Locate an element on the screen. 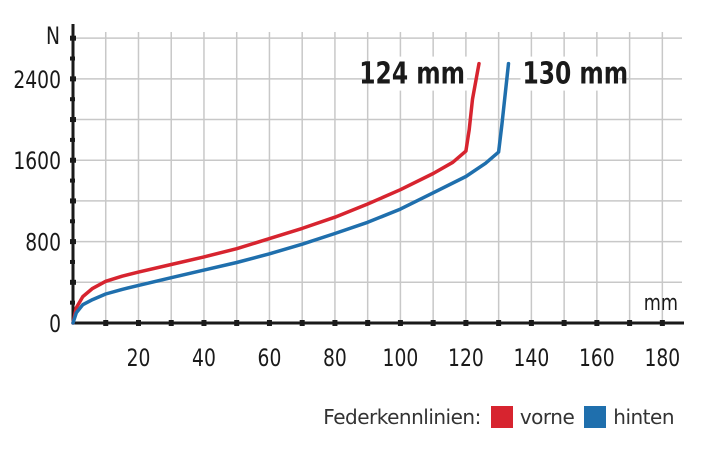 This screenshot has width=712, height=473. series-end-label-vorne: 124 mm is located at coordinates (412, 74).